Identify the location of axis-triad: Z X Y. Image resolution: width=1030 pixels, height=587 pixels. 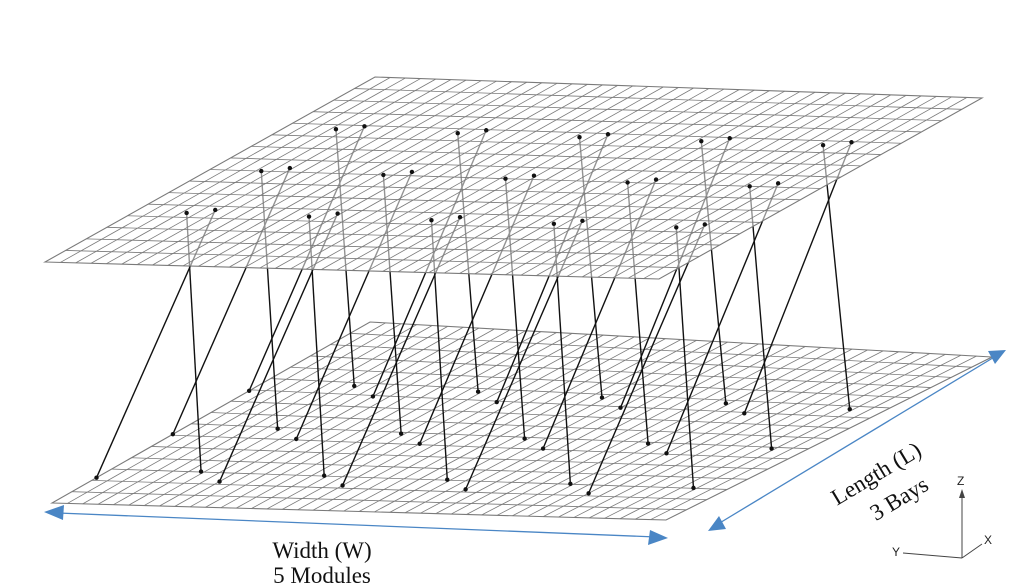
(942, 516).